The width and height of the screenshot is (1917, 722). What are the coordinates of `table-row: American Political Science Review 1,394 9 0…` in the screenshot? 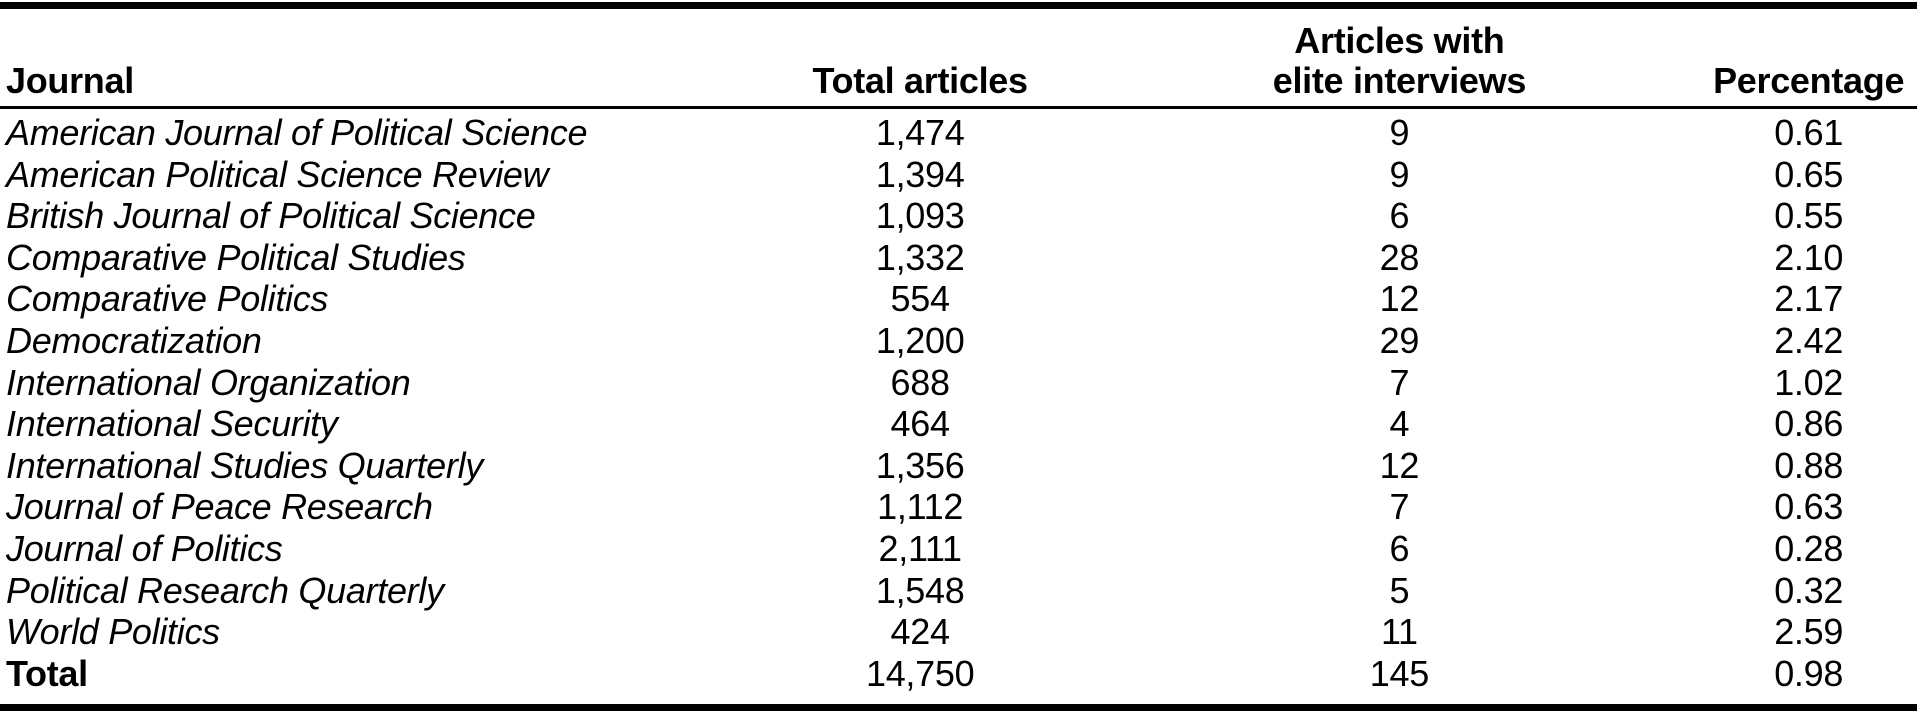 It's located at (958, 175).